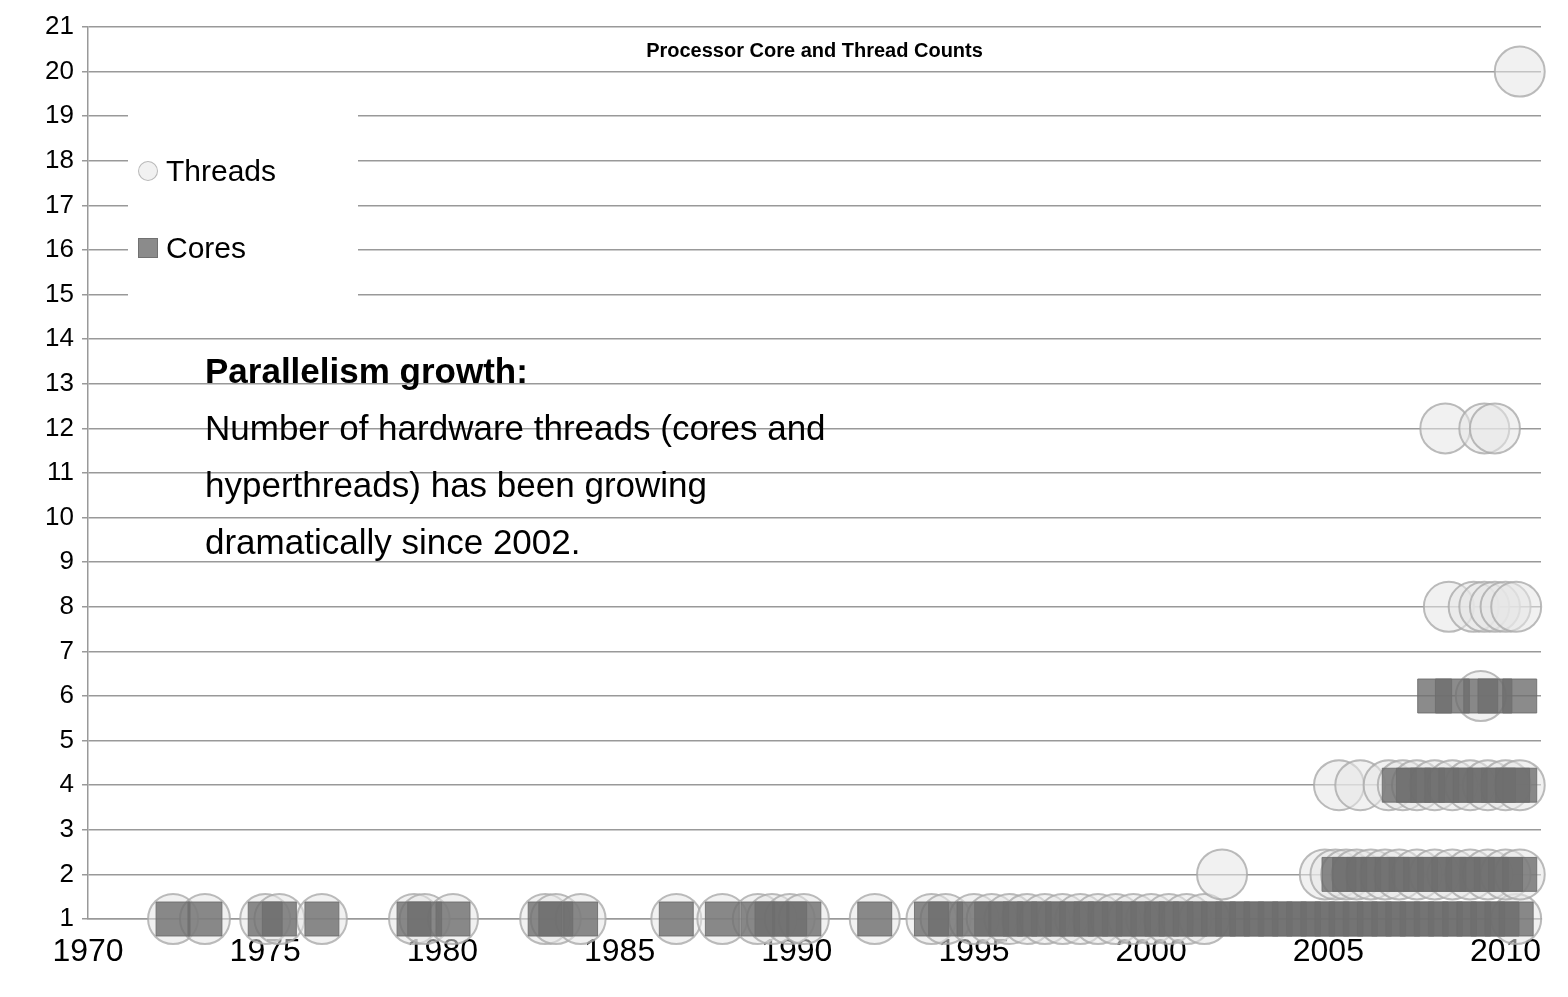 This screenshot has height=997, width=1568. What do you see at coordinates (66, 560) in the screenshot?
I see `y-tick-label: 9` at bounding box center [66, 560].